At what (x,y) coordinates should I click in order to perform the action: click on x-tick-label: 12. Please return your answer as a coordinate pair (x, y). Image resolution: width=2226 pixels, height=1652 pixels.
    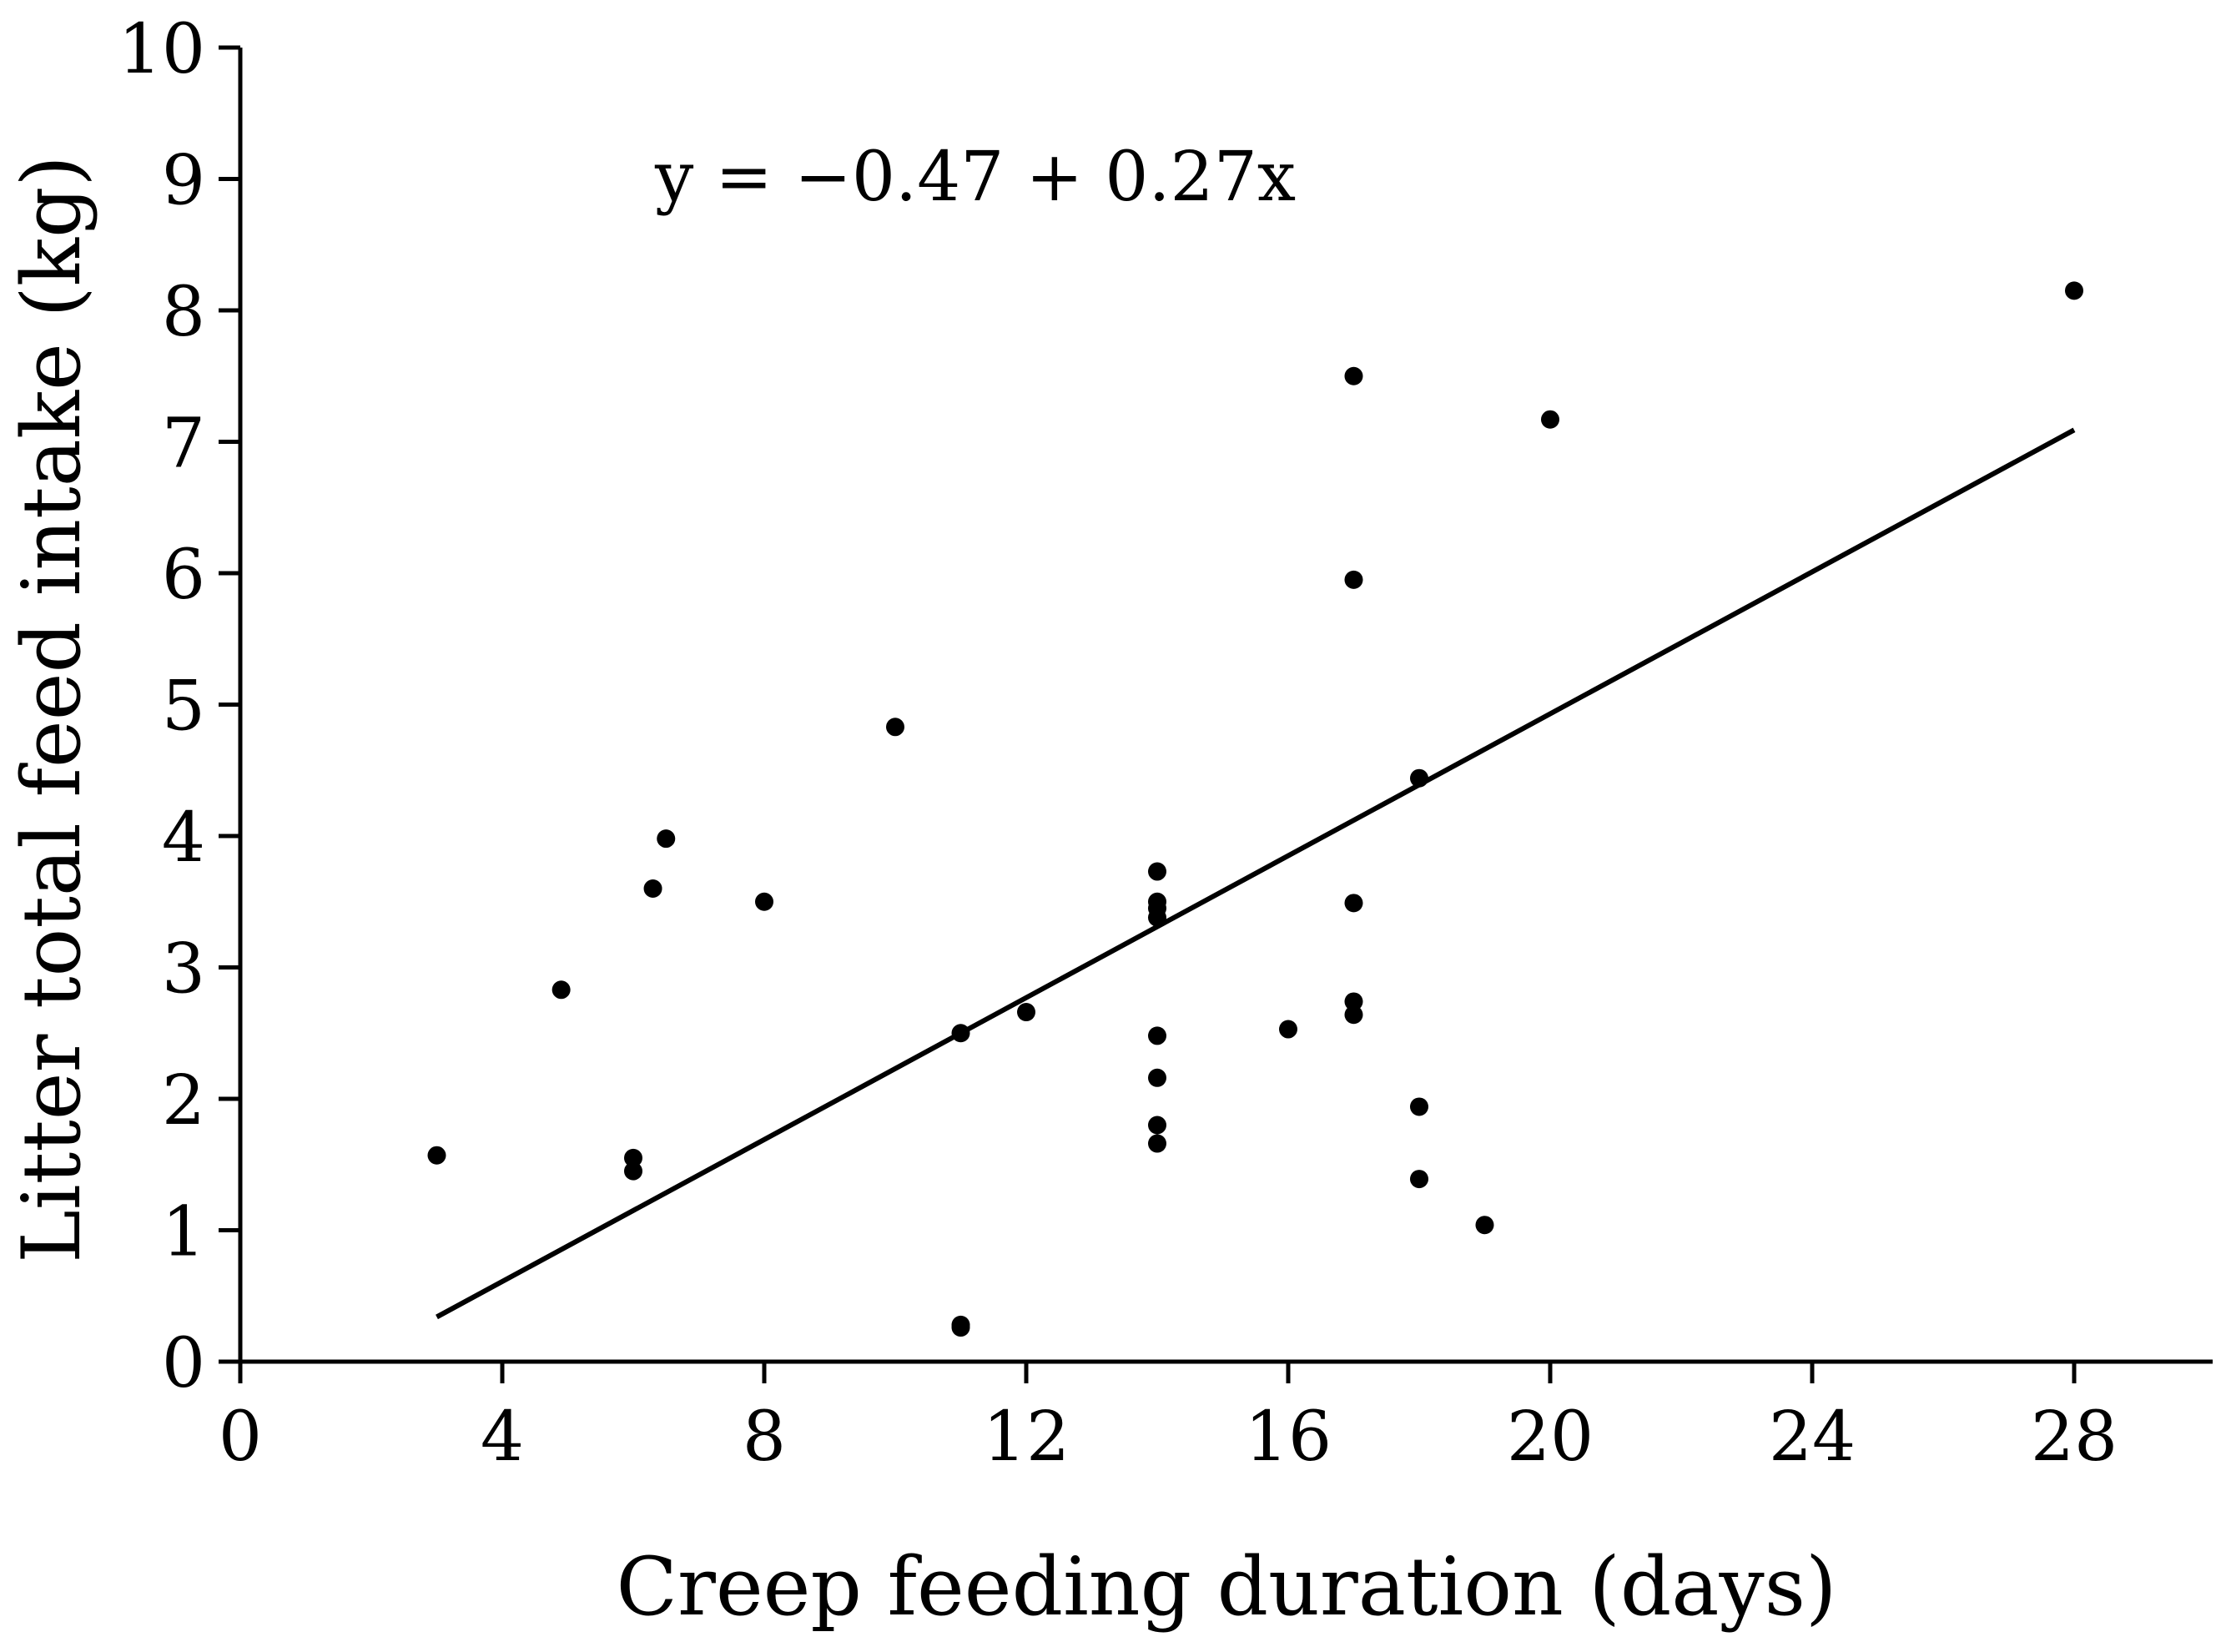
    Looking at the image, I should click on (1026, 1438).